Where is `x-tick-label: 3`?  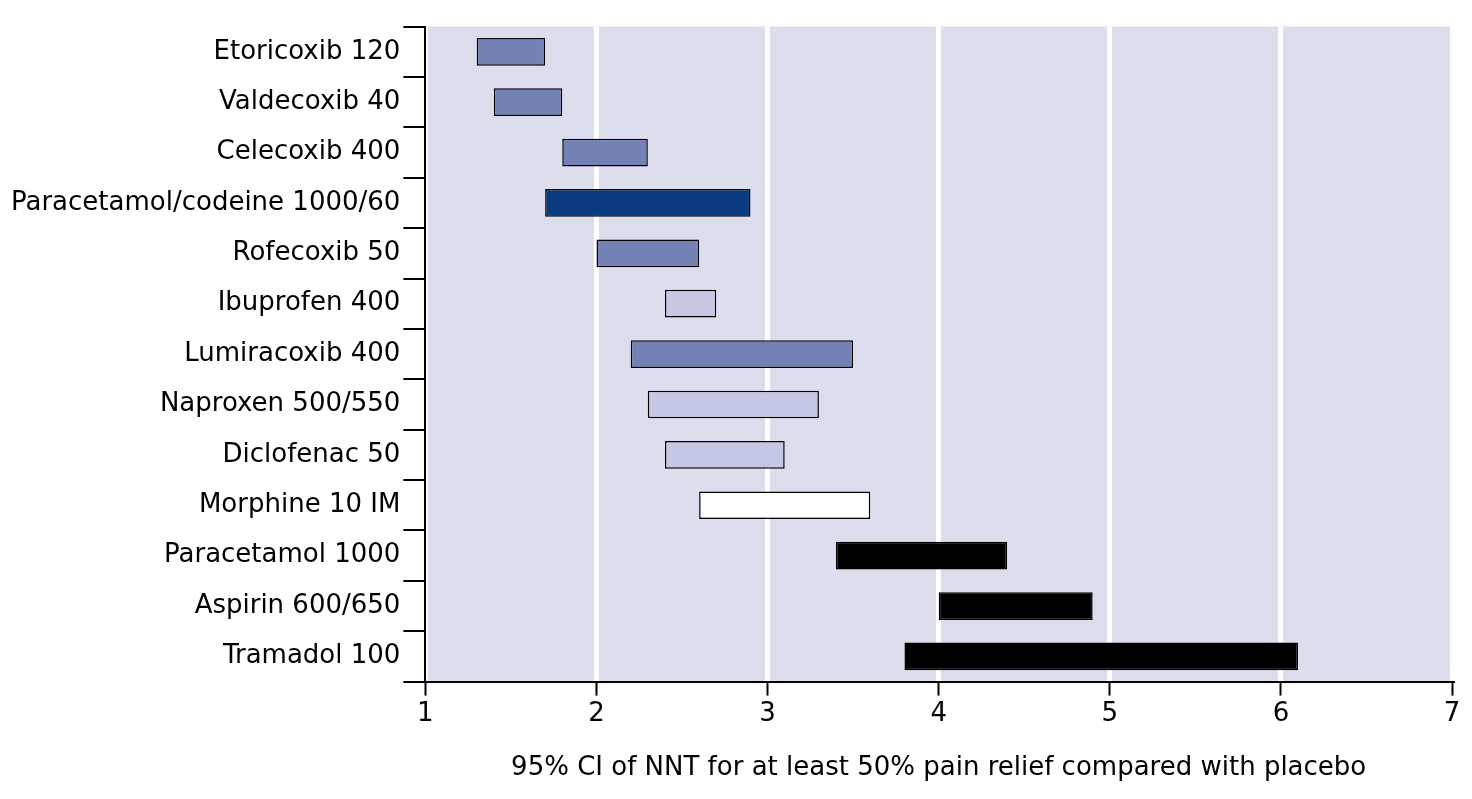 x-tick-label: 3 is located at coordinates (767, 711).